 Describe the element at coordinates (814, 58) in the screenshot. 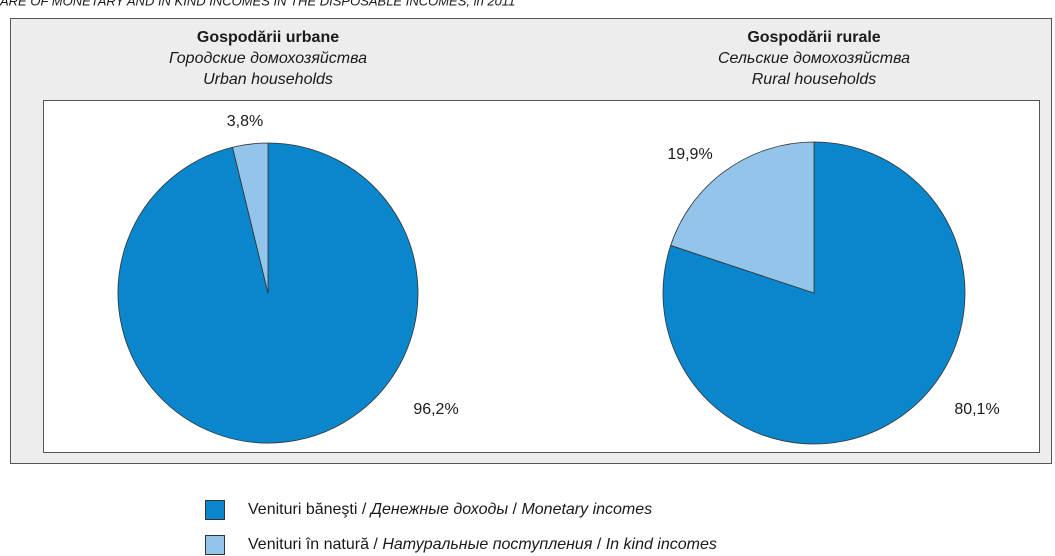

I see `pie-subtitle: Сельские домохозяйства` at that location.